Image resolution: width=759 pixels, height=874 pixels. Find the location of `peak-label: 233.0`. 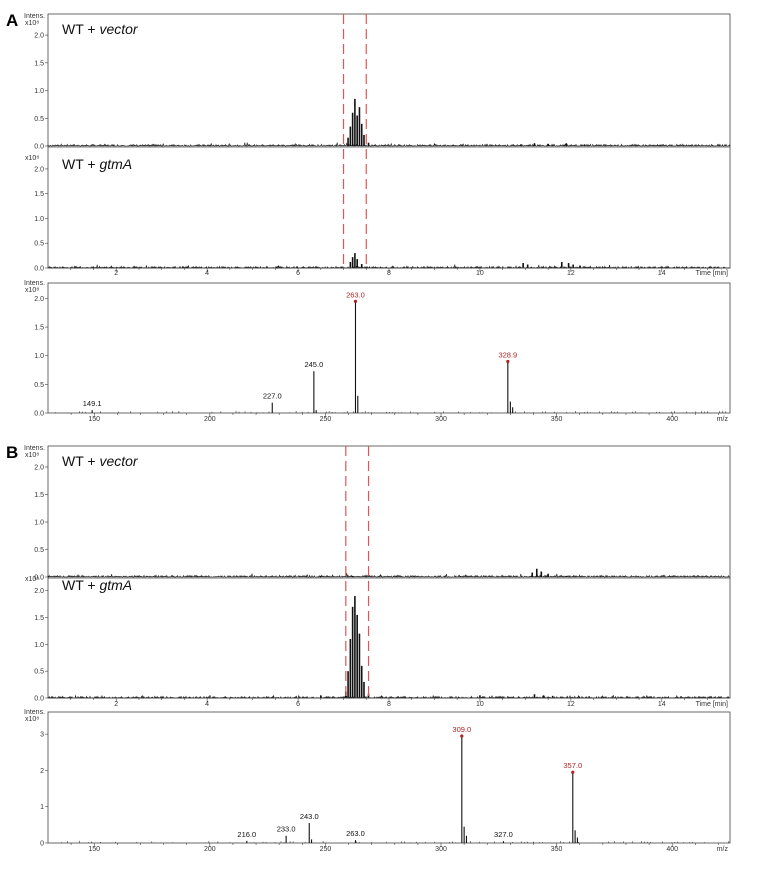

peak-label: 233.0 is located at coordinates (286, 829).